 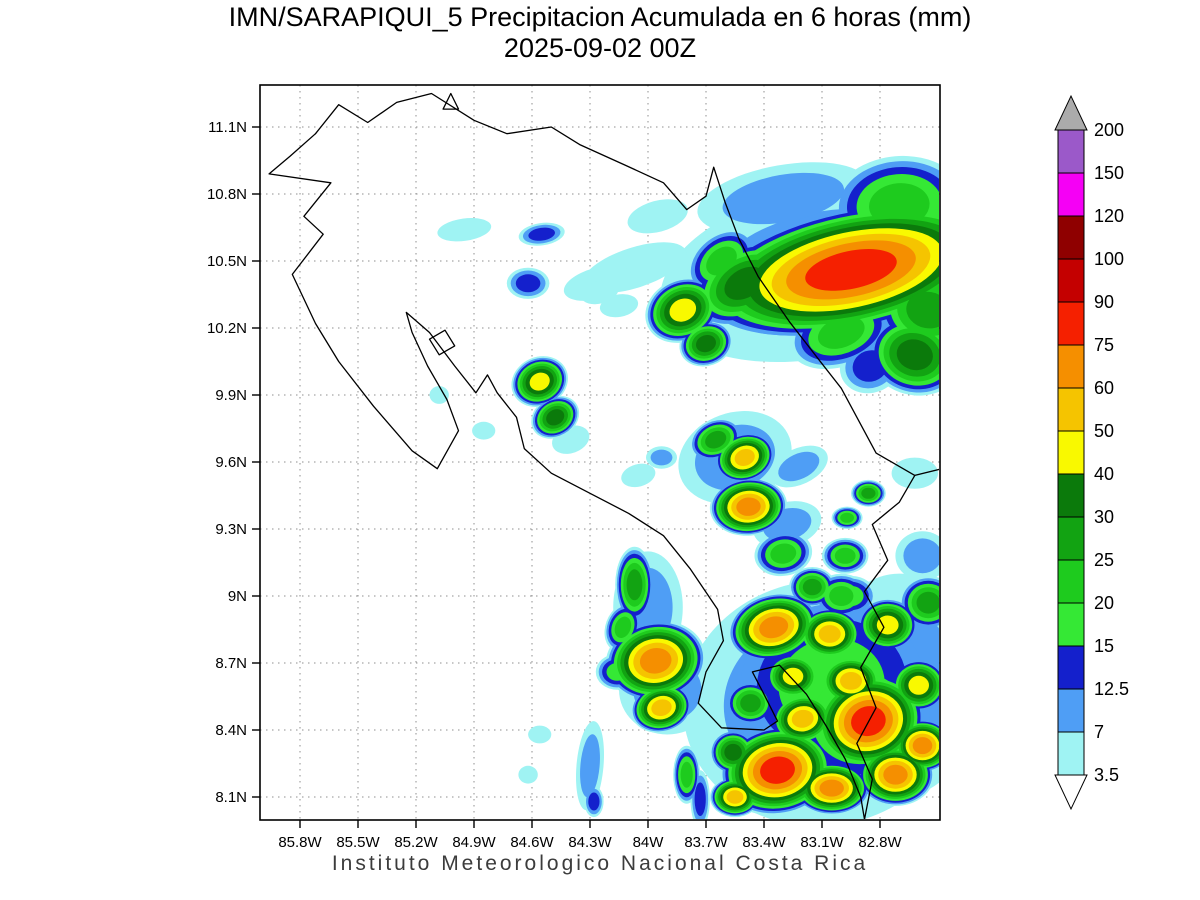 What do you see at coordinates (764, 842) in the screenshot?
I see `x-tick-label: 83.4W` at bounding box center [764, 842].